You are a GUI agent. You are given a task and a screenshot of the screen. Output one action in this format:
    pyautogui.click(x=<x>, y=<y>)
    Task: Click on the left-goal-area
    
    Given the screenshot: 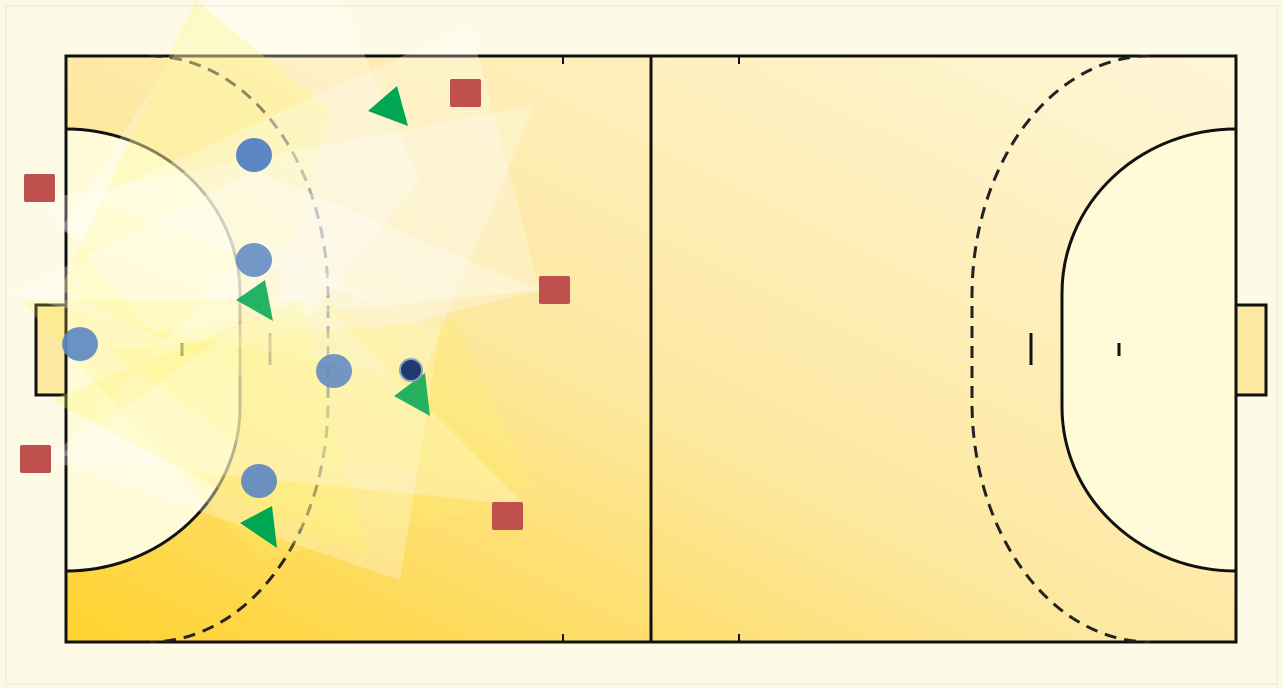 What is the action you would take?
    pyautogui.click(x=153, y=350)
    